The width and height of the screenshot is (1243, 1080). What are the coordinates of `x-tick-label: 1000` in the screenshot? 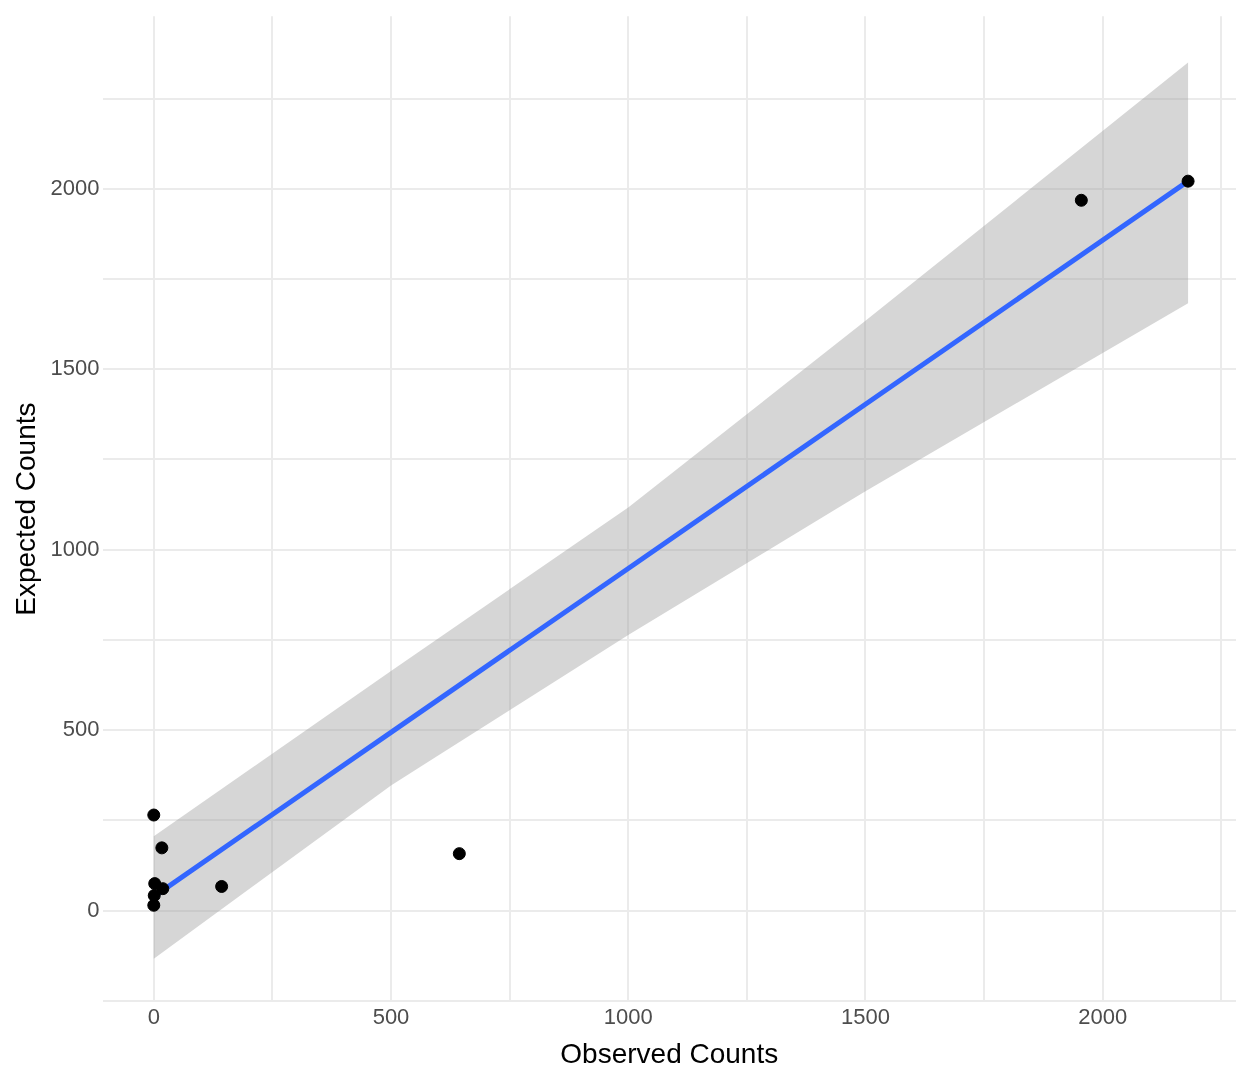 It's located at (628, 1017).